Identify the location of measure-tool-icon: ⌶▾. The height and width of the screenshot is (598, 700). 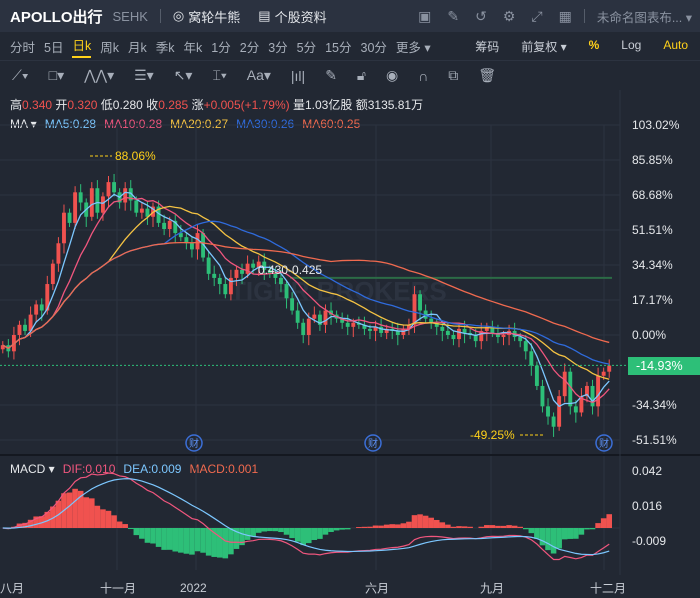
(219, 75).